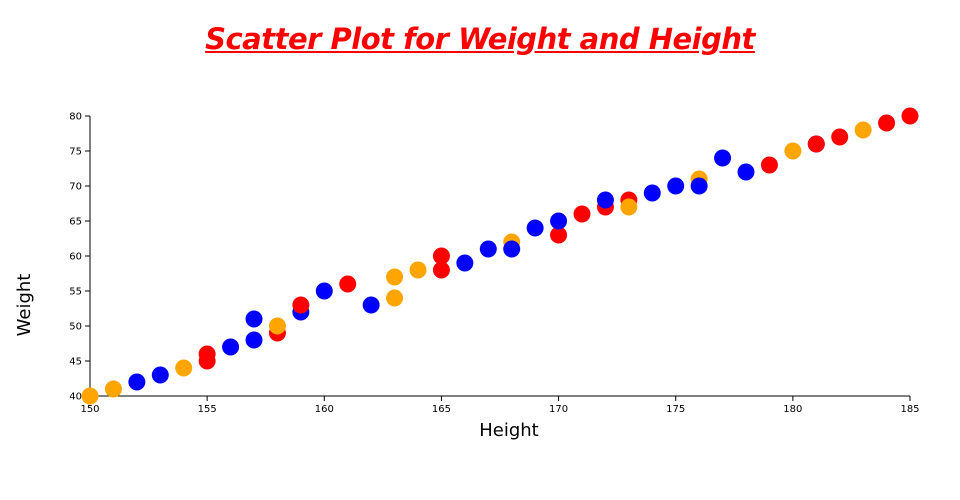 The height and width of the screenshot is (500, 960). What do you see at coordinates (75, 117) in the screenshot?
I see `y-tick-label: 80` at bounding box center [75, 117].